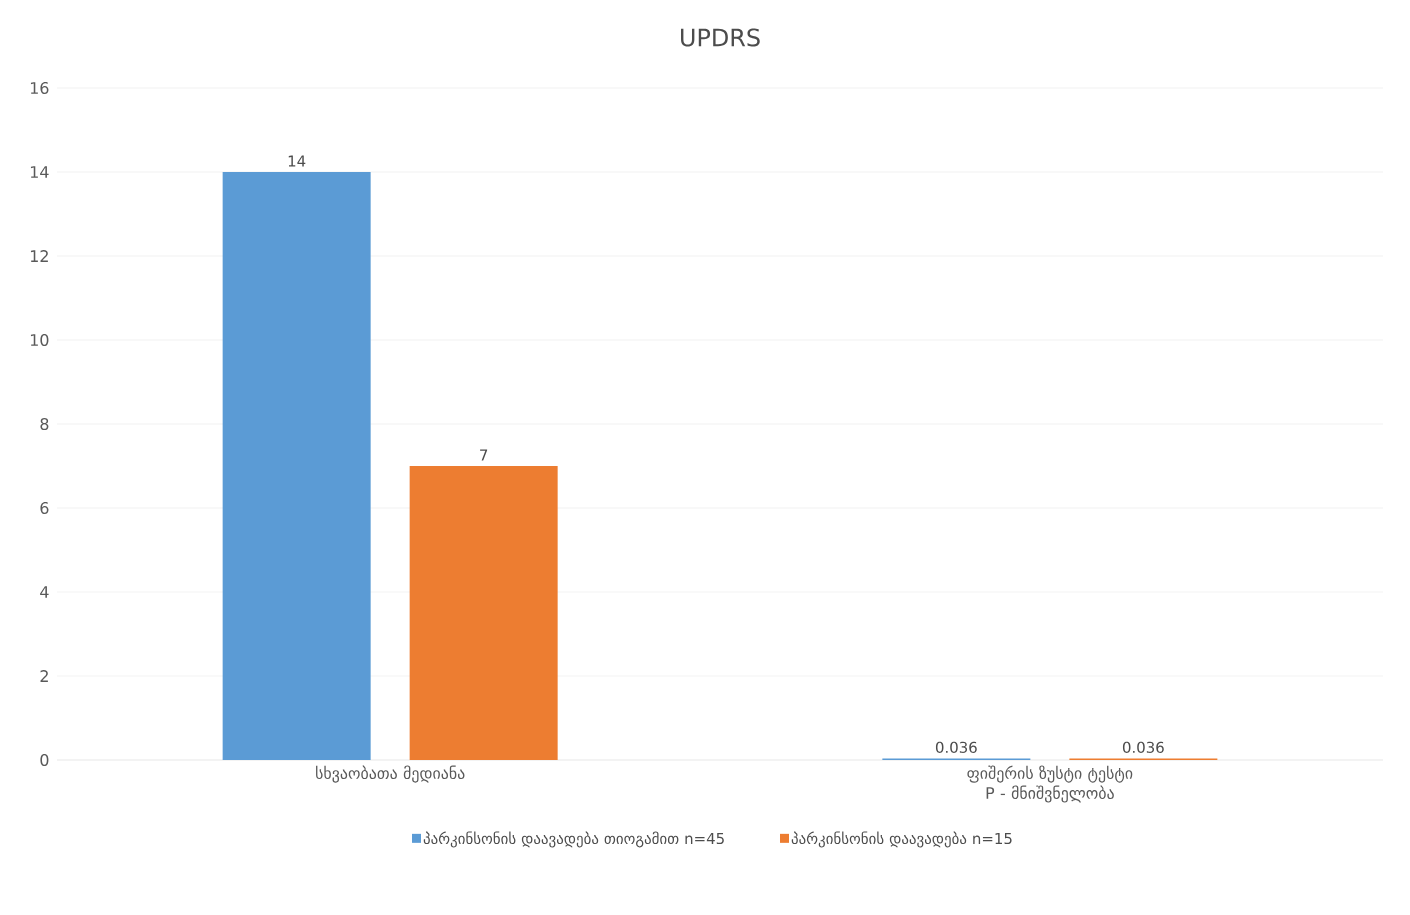 This screenshot has width=1410, height=915. I want to click on data-label: 14, so click(297, 161).